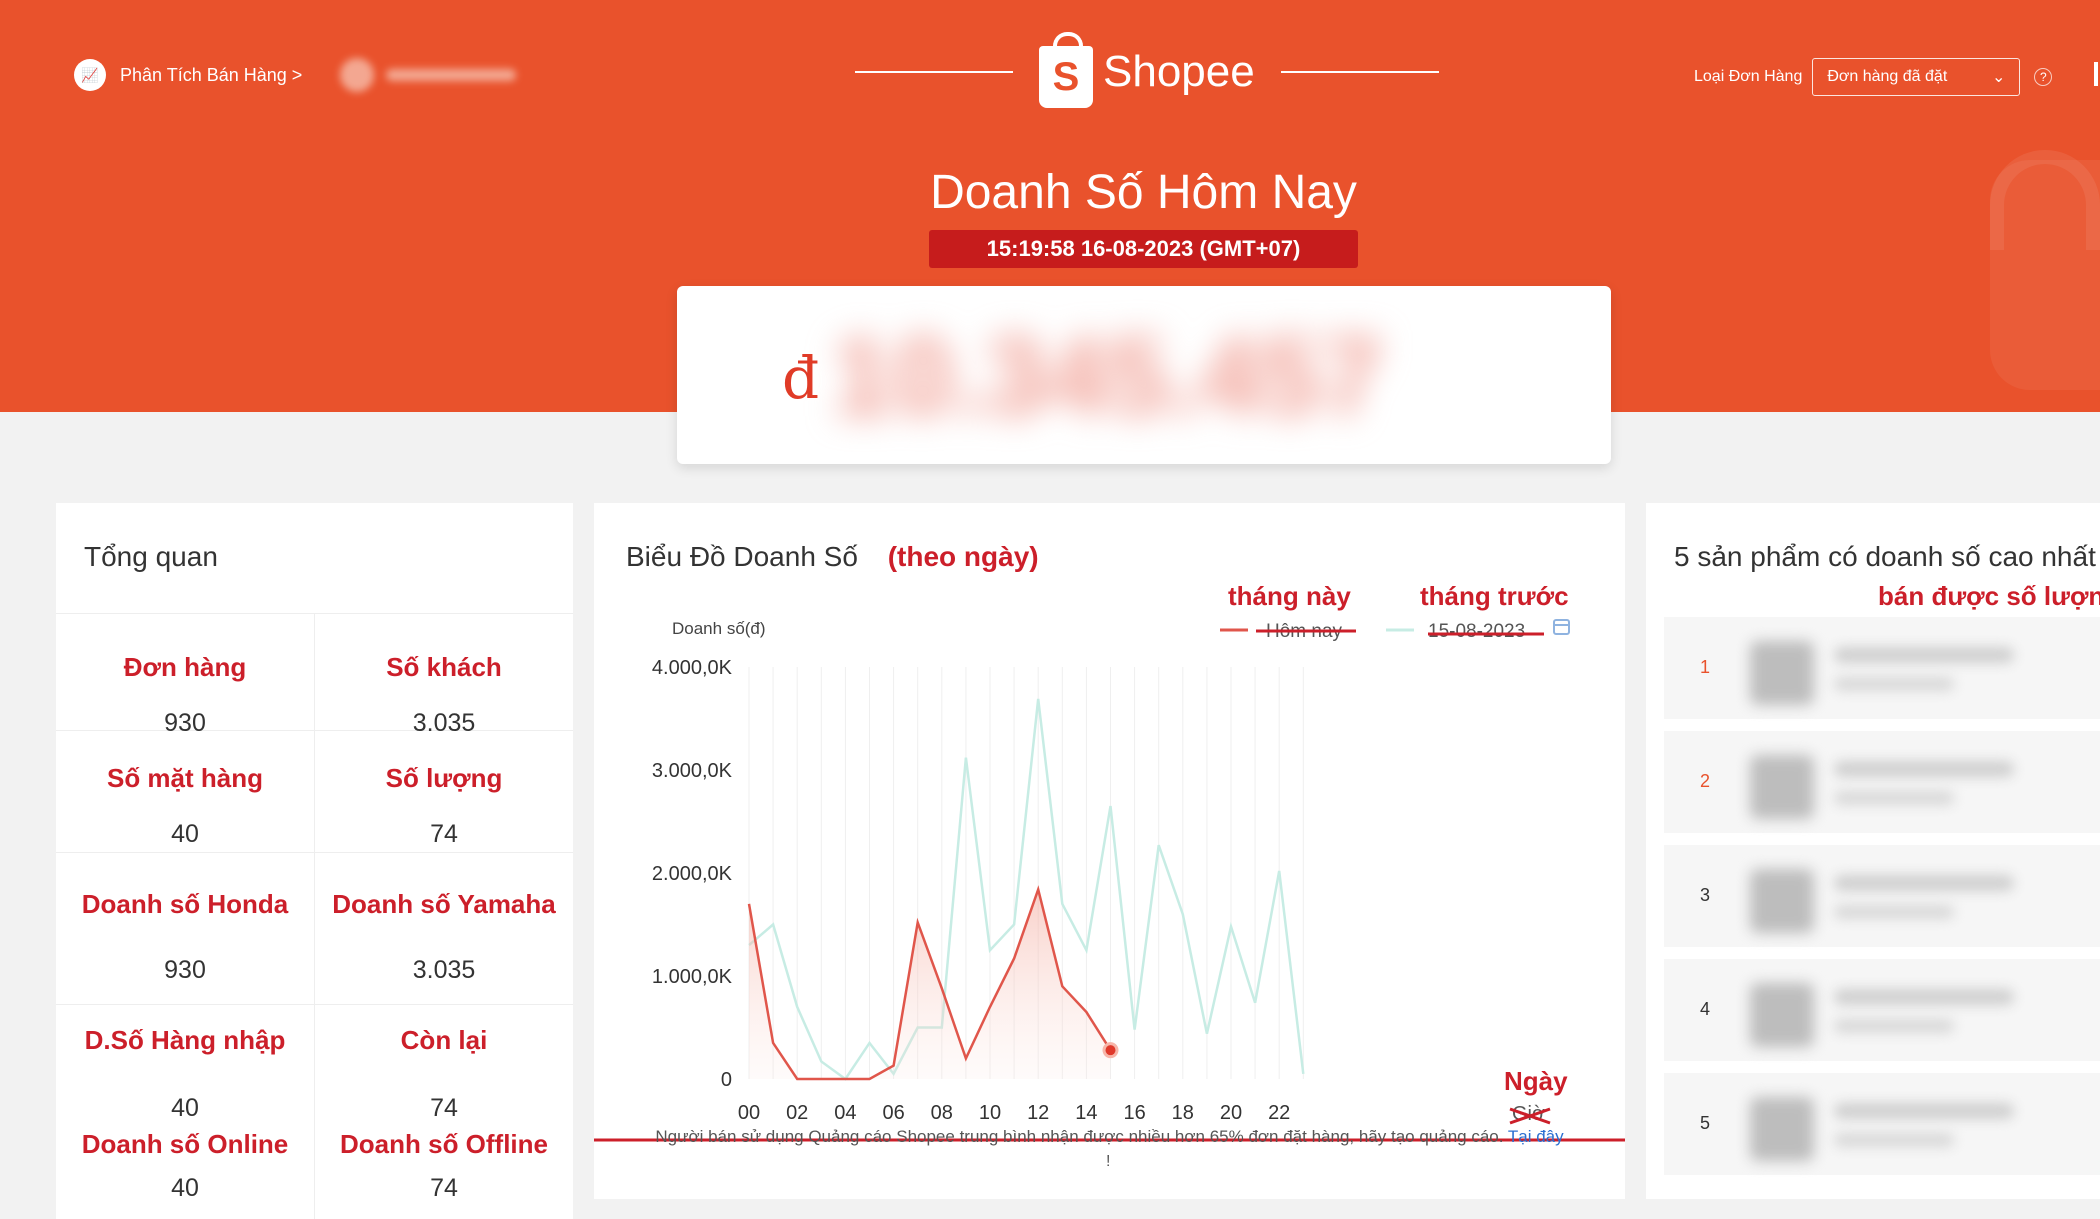 The height and width of the screenshot is (1219, 2100). I want to click on metric-value: 3.035, so click(444, 723).